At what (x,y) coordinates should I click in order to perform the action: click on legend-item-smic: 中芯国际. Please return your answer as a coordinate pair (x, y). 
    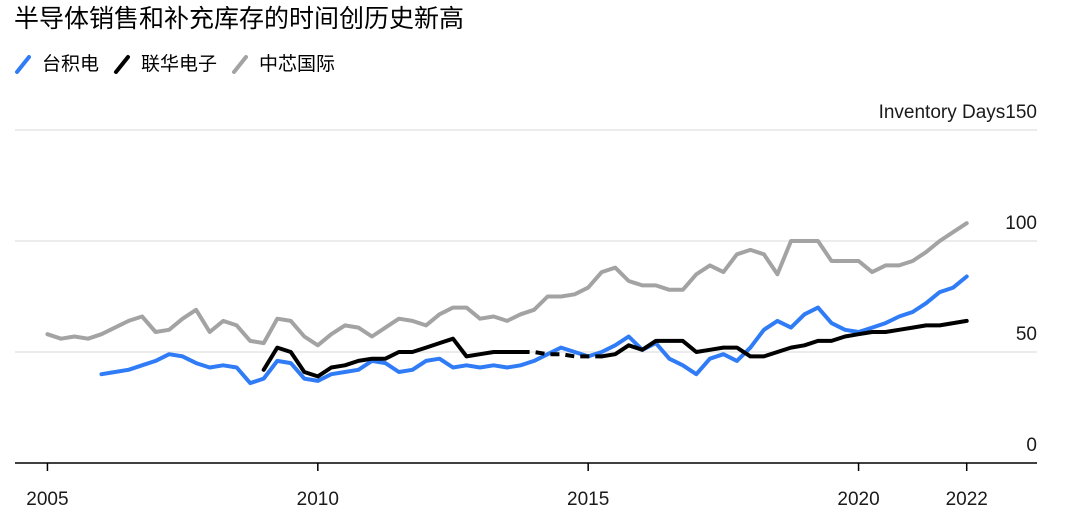
    Looking at the image, I should click on (283, 64).